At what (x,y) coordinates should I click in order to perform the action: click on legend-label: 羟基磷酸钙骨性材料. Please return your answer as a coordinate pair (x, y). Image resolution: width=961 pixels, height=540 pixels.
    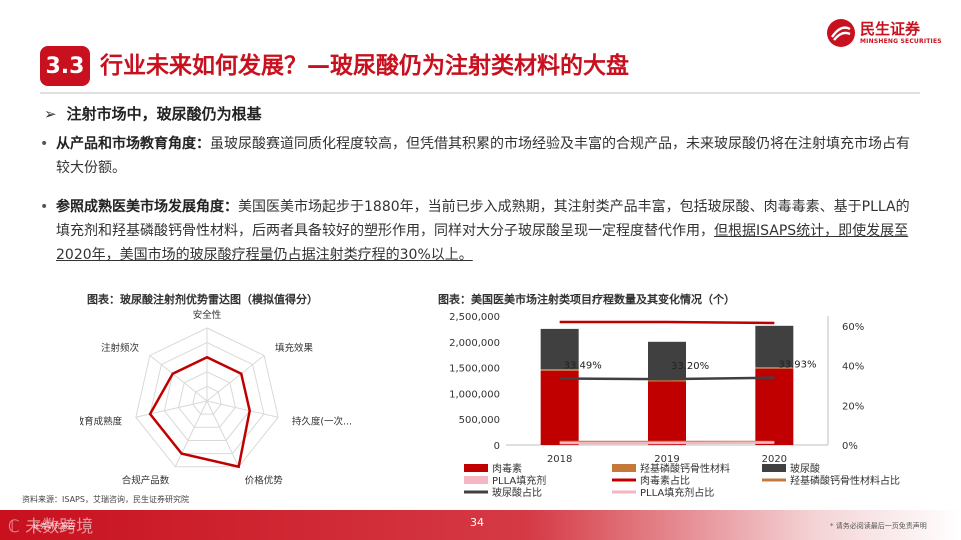
    Looking at the image, I should click on (685, 468).